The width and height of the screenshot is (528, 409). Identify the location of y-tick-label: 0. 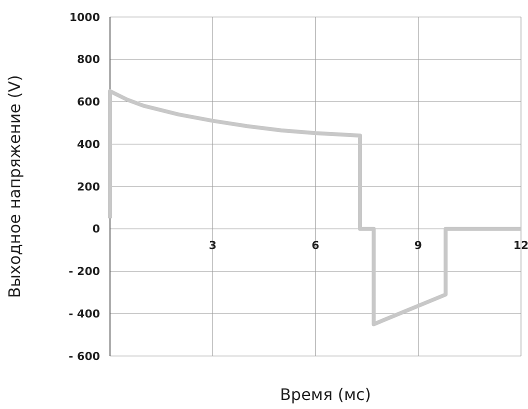
(96, 229).